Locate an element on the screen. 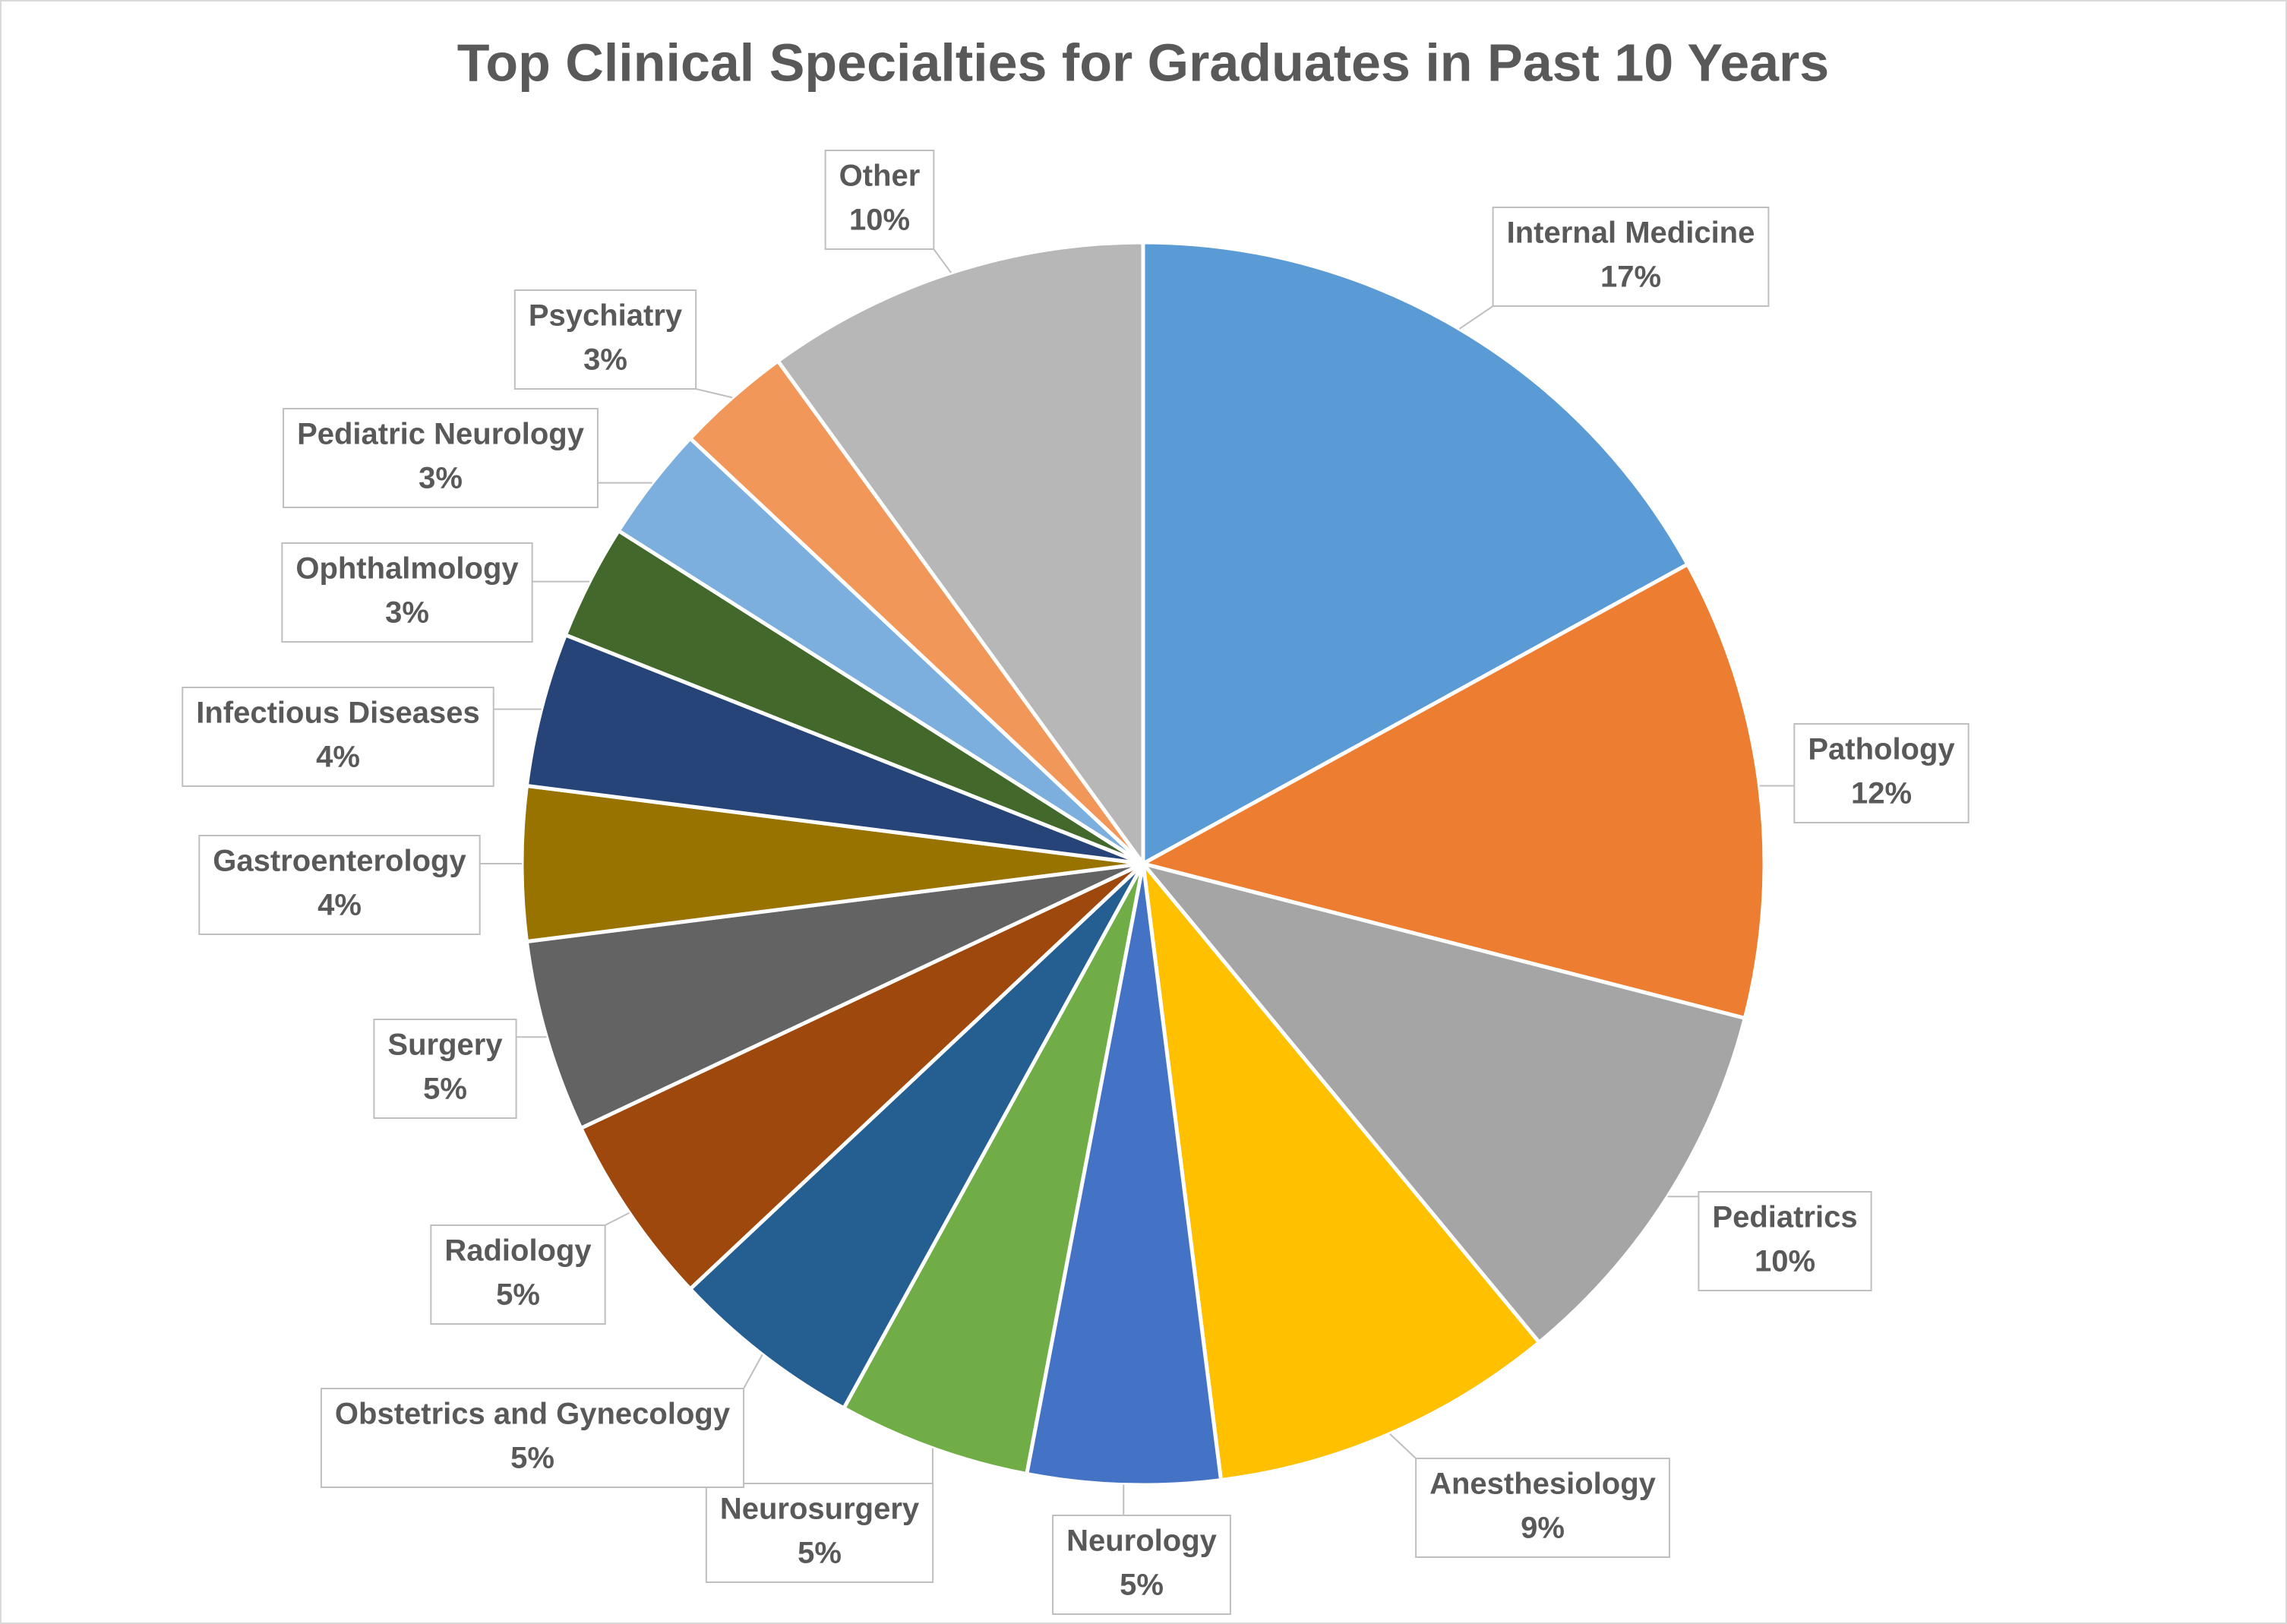 The width and height of the screenshot is (2287, 1624). data-label: Obstetrics and Gynecology 5% is located at coordinates (532, 1438).